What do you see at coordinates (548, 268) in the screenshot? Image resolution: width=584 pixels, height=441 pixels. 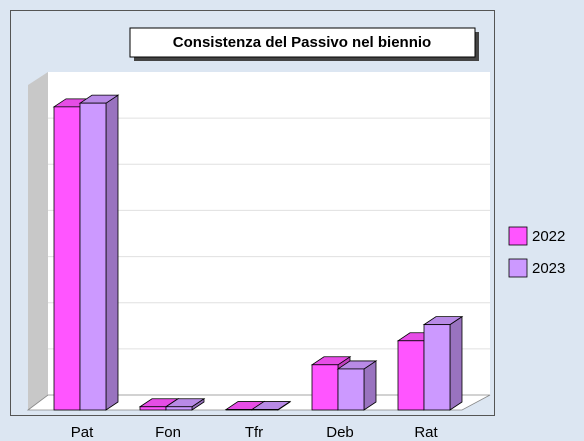 I see `legend-label: 2023` at bounding box center [548, 268].